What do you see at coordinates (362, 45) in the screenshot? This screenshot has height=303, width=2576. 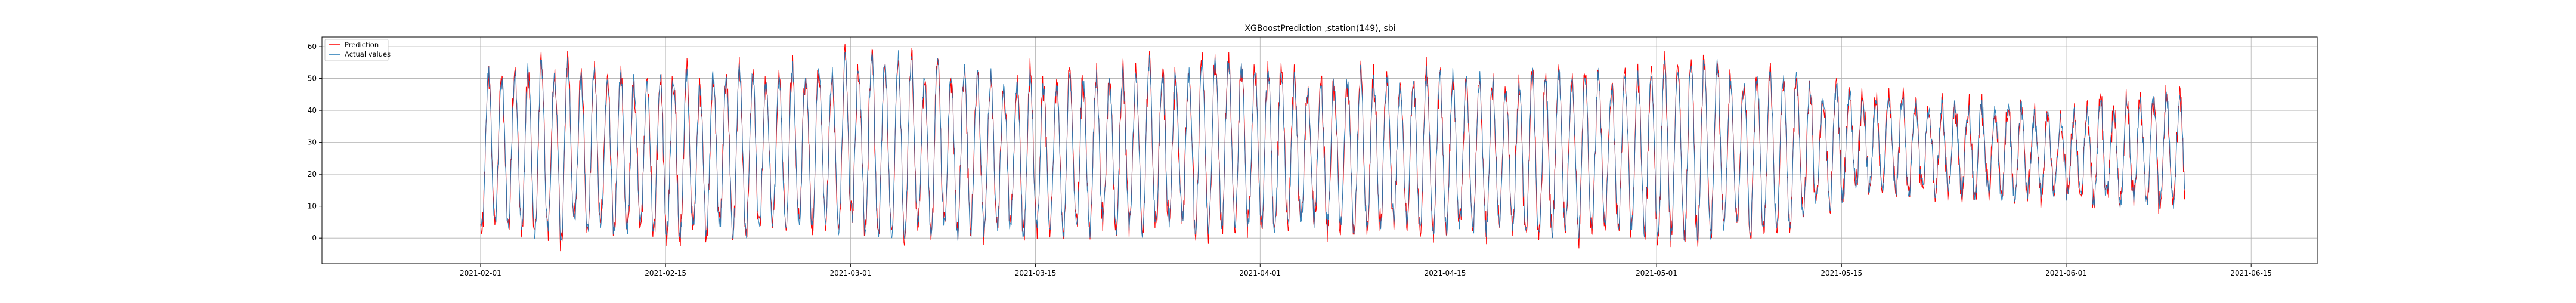 I see `legend-label-prediction: Prediction` at bounding box center [362, 45].